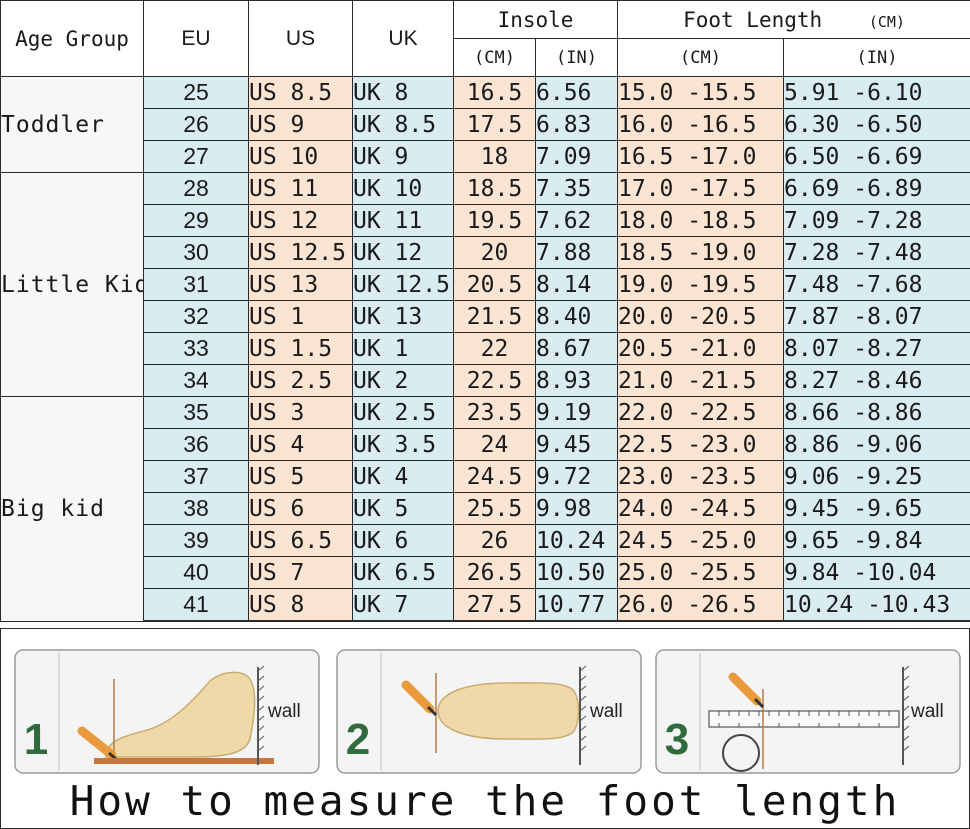 The width and height of the screenshot is (970, 829). What do you see at coordinates (701, 413) in the screenshot?
I see `foot-cm-cell: 22.0 -22.5` at bounding box center [701, 413].